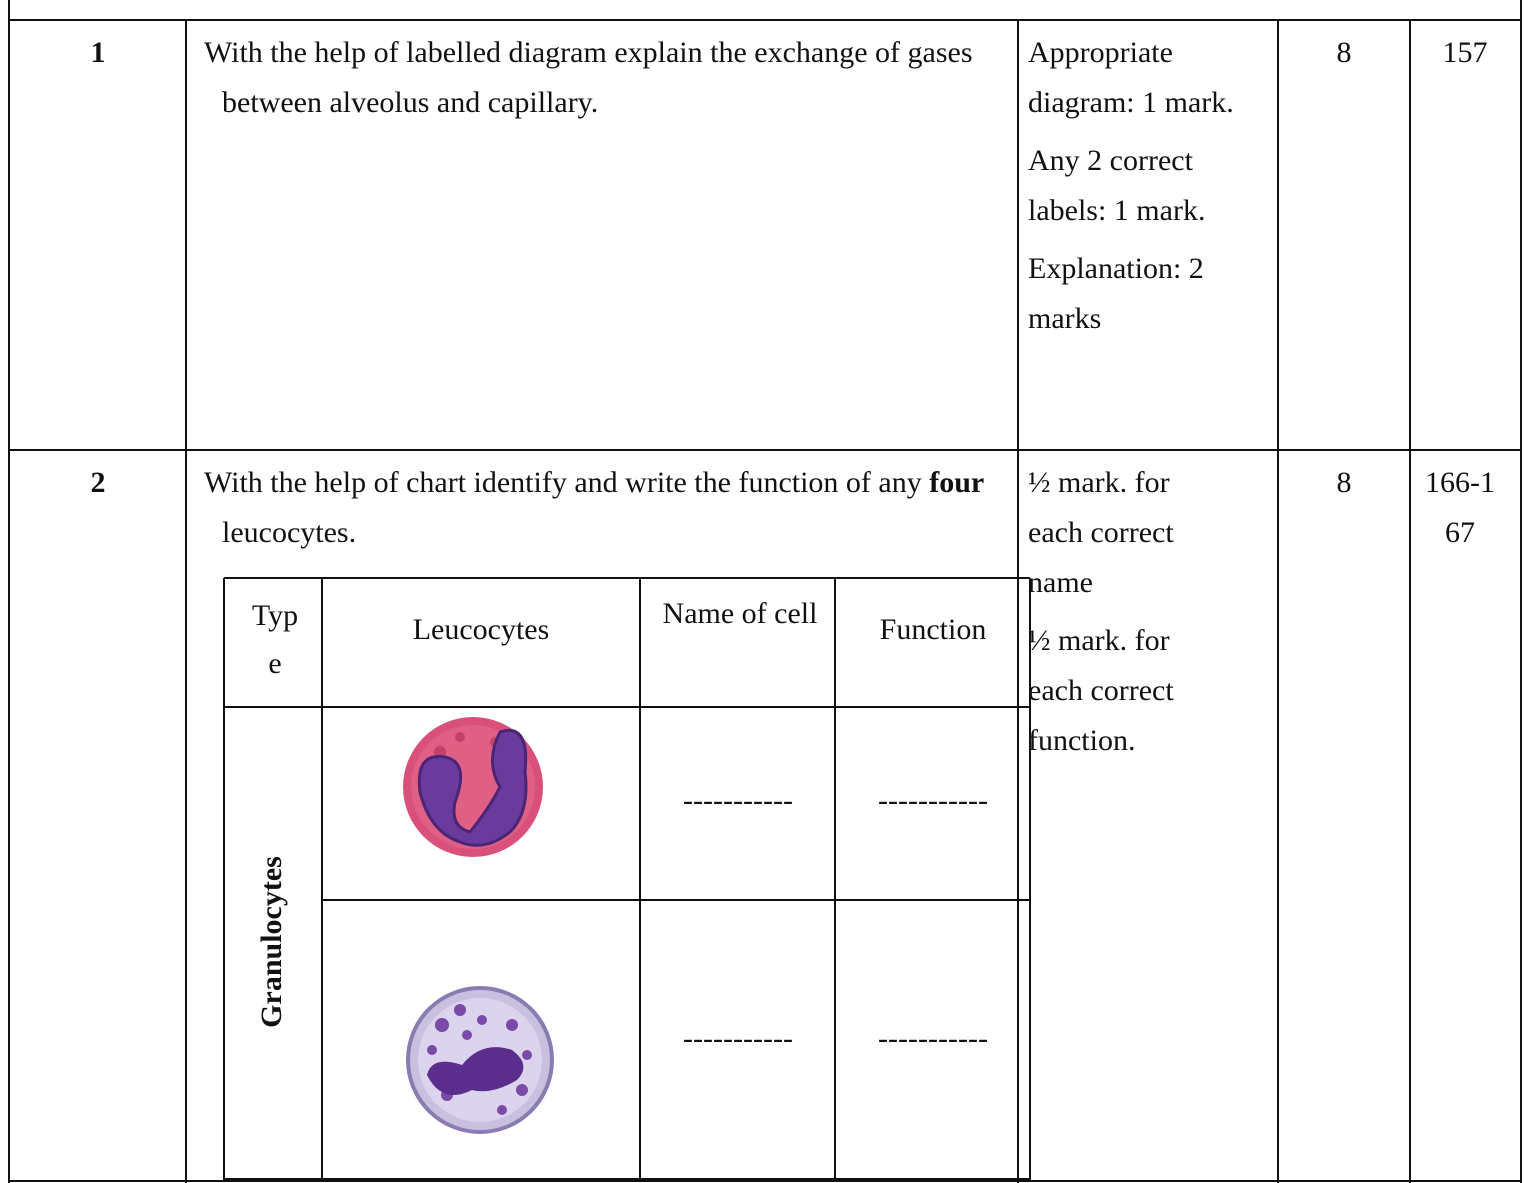 This screenshot has width=1533, height=1183. I want to click on text: leucocytes., so click(289, 532).